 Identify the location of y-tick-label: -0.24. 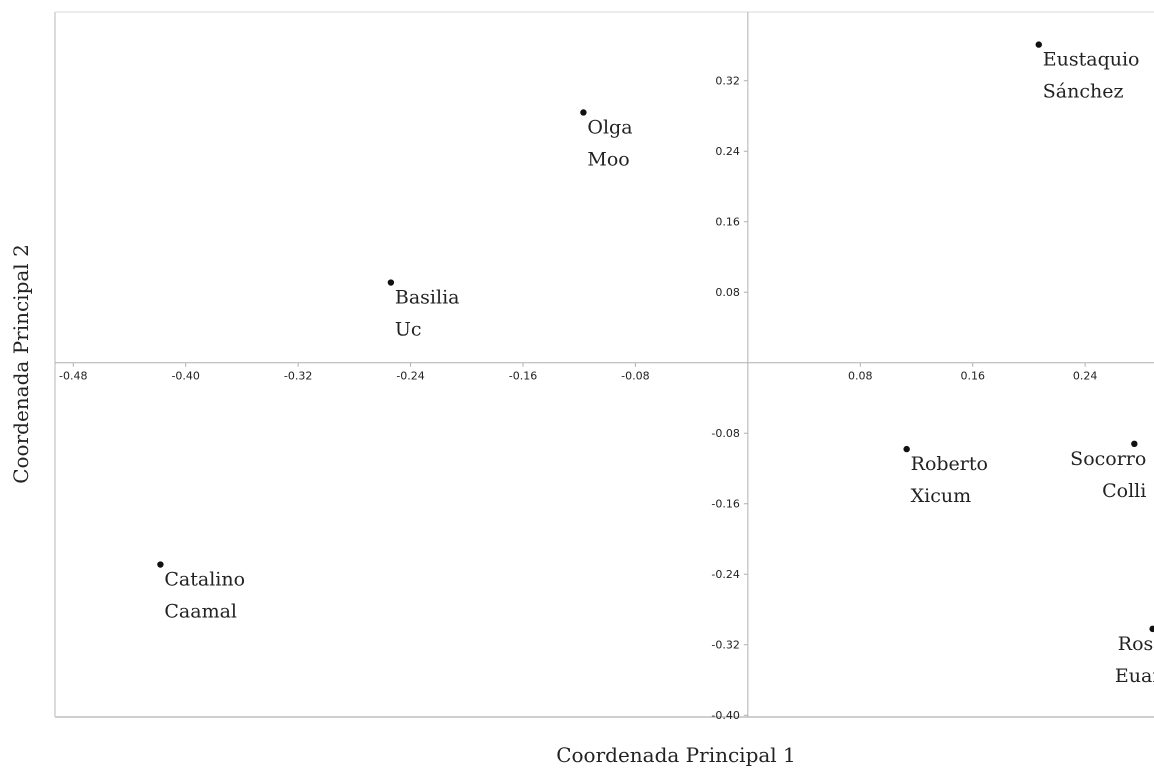
(725, 574).